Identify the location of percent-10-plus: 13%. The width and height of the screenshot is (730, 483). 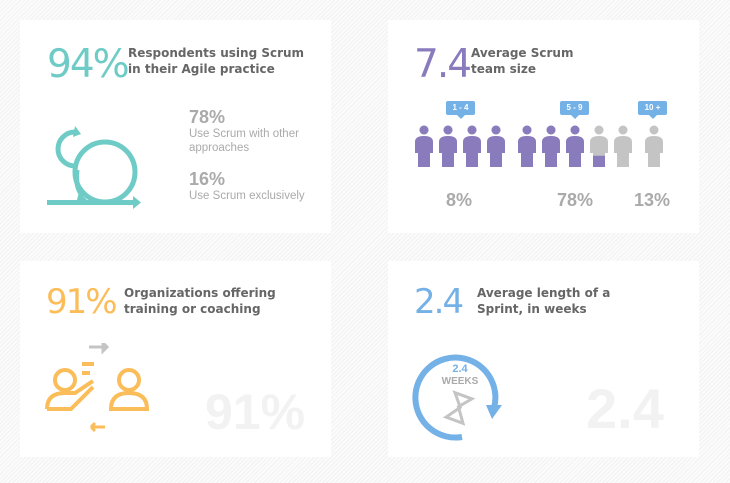
(652, 200).